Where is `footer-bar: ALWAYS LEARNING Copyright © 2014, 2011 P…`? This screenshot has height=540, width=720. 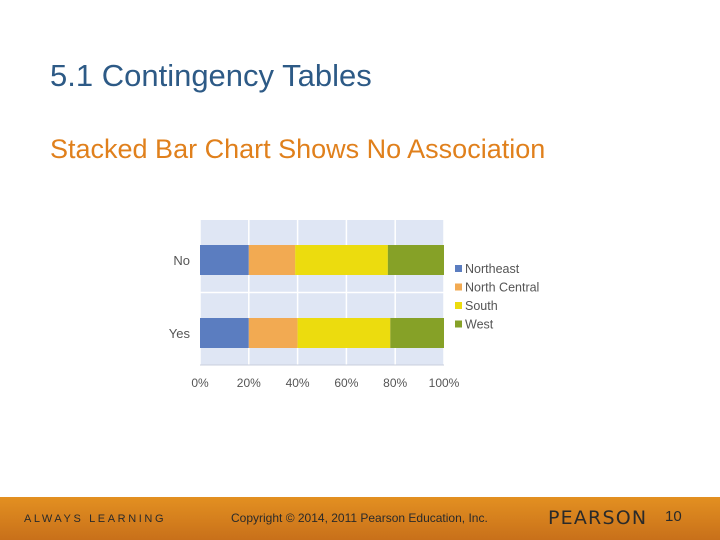 footer-bar: ALWAYS LEARNING Copyright © 2014, 2011 P… is located at coordinates (360, 518).